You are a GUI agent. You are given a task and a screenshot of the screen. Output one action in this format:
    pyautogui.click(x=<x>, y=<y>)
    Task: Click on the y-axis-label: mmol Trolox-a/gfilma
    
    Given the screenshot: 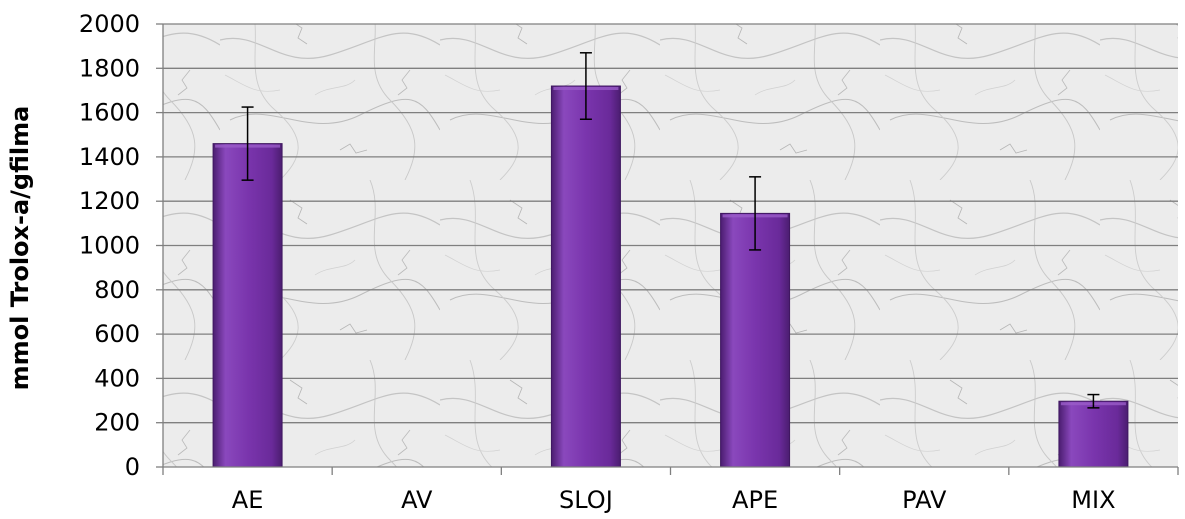 What is the action you would take?
    pyautogui.click(x=20, y=248)
    